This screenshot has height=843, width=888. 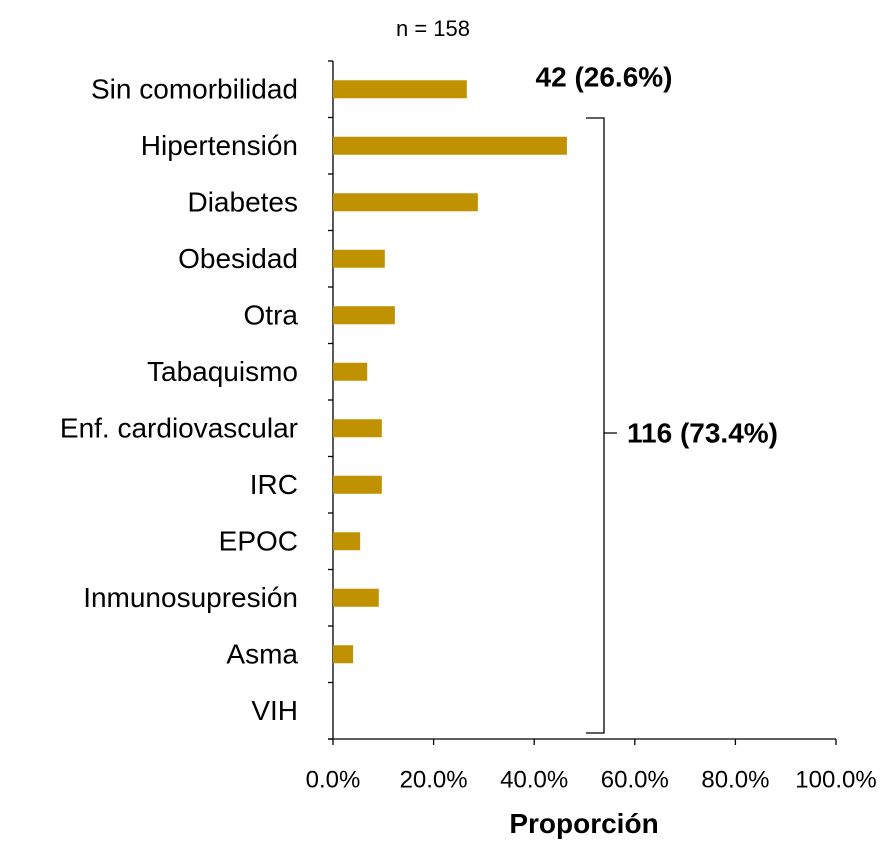 What do you see at coordinates (635, 779) in the screenshot?
I see `x-tick-label: 60.0%` at bounding box center [635, 779].